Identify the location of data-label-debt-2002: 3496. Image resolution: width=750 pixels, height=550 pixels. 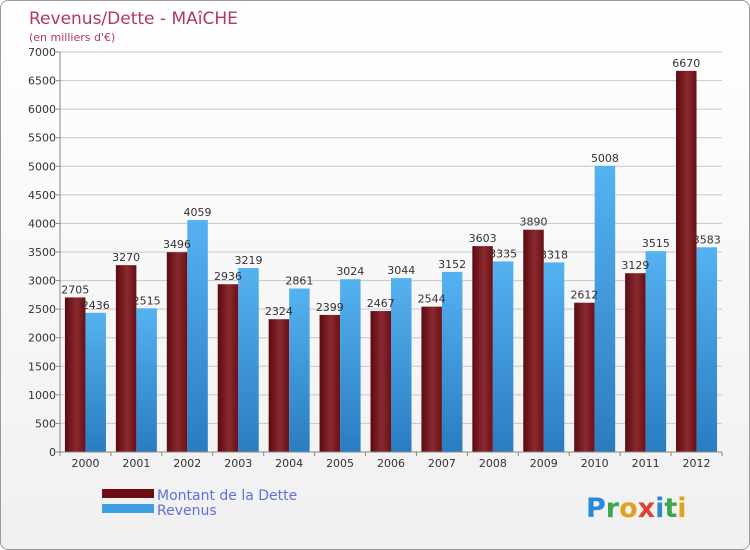
(177, 244).